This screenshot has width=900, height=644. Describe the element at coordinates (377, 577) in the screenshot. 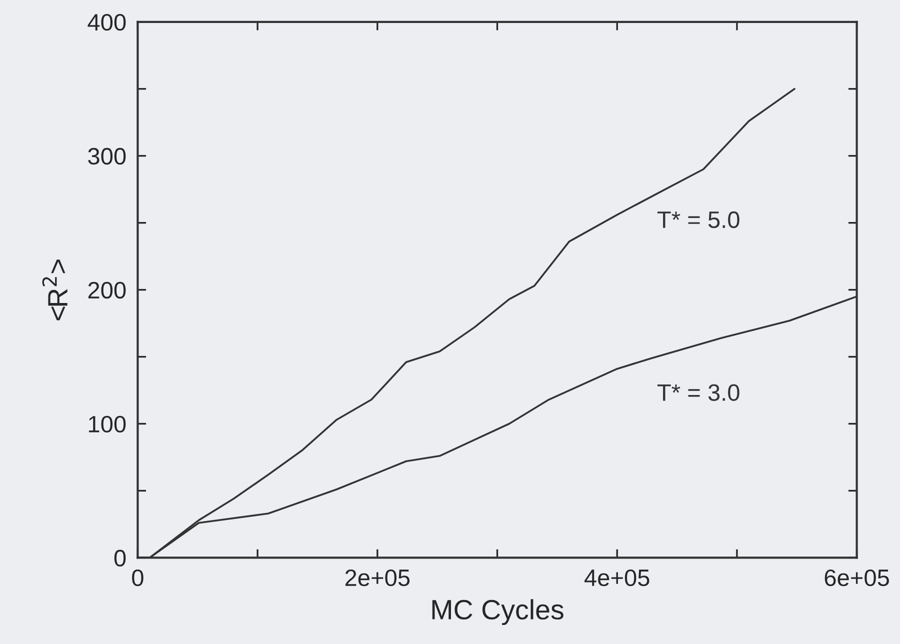

I see `x-tick-label: 2e+05` at that location.